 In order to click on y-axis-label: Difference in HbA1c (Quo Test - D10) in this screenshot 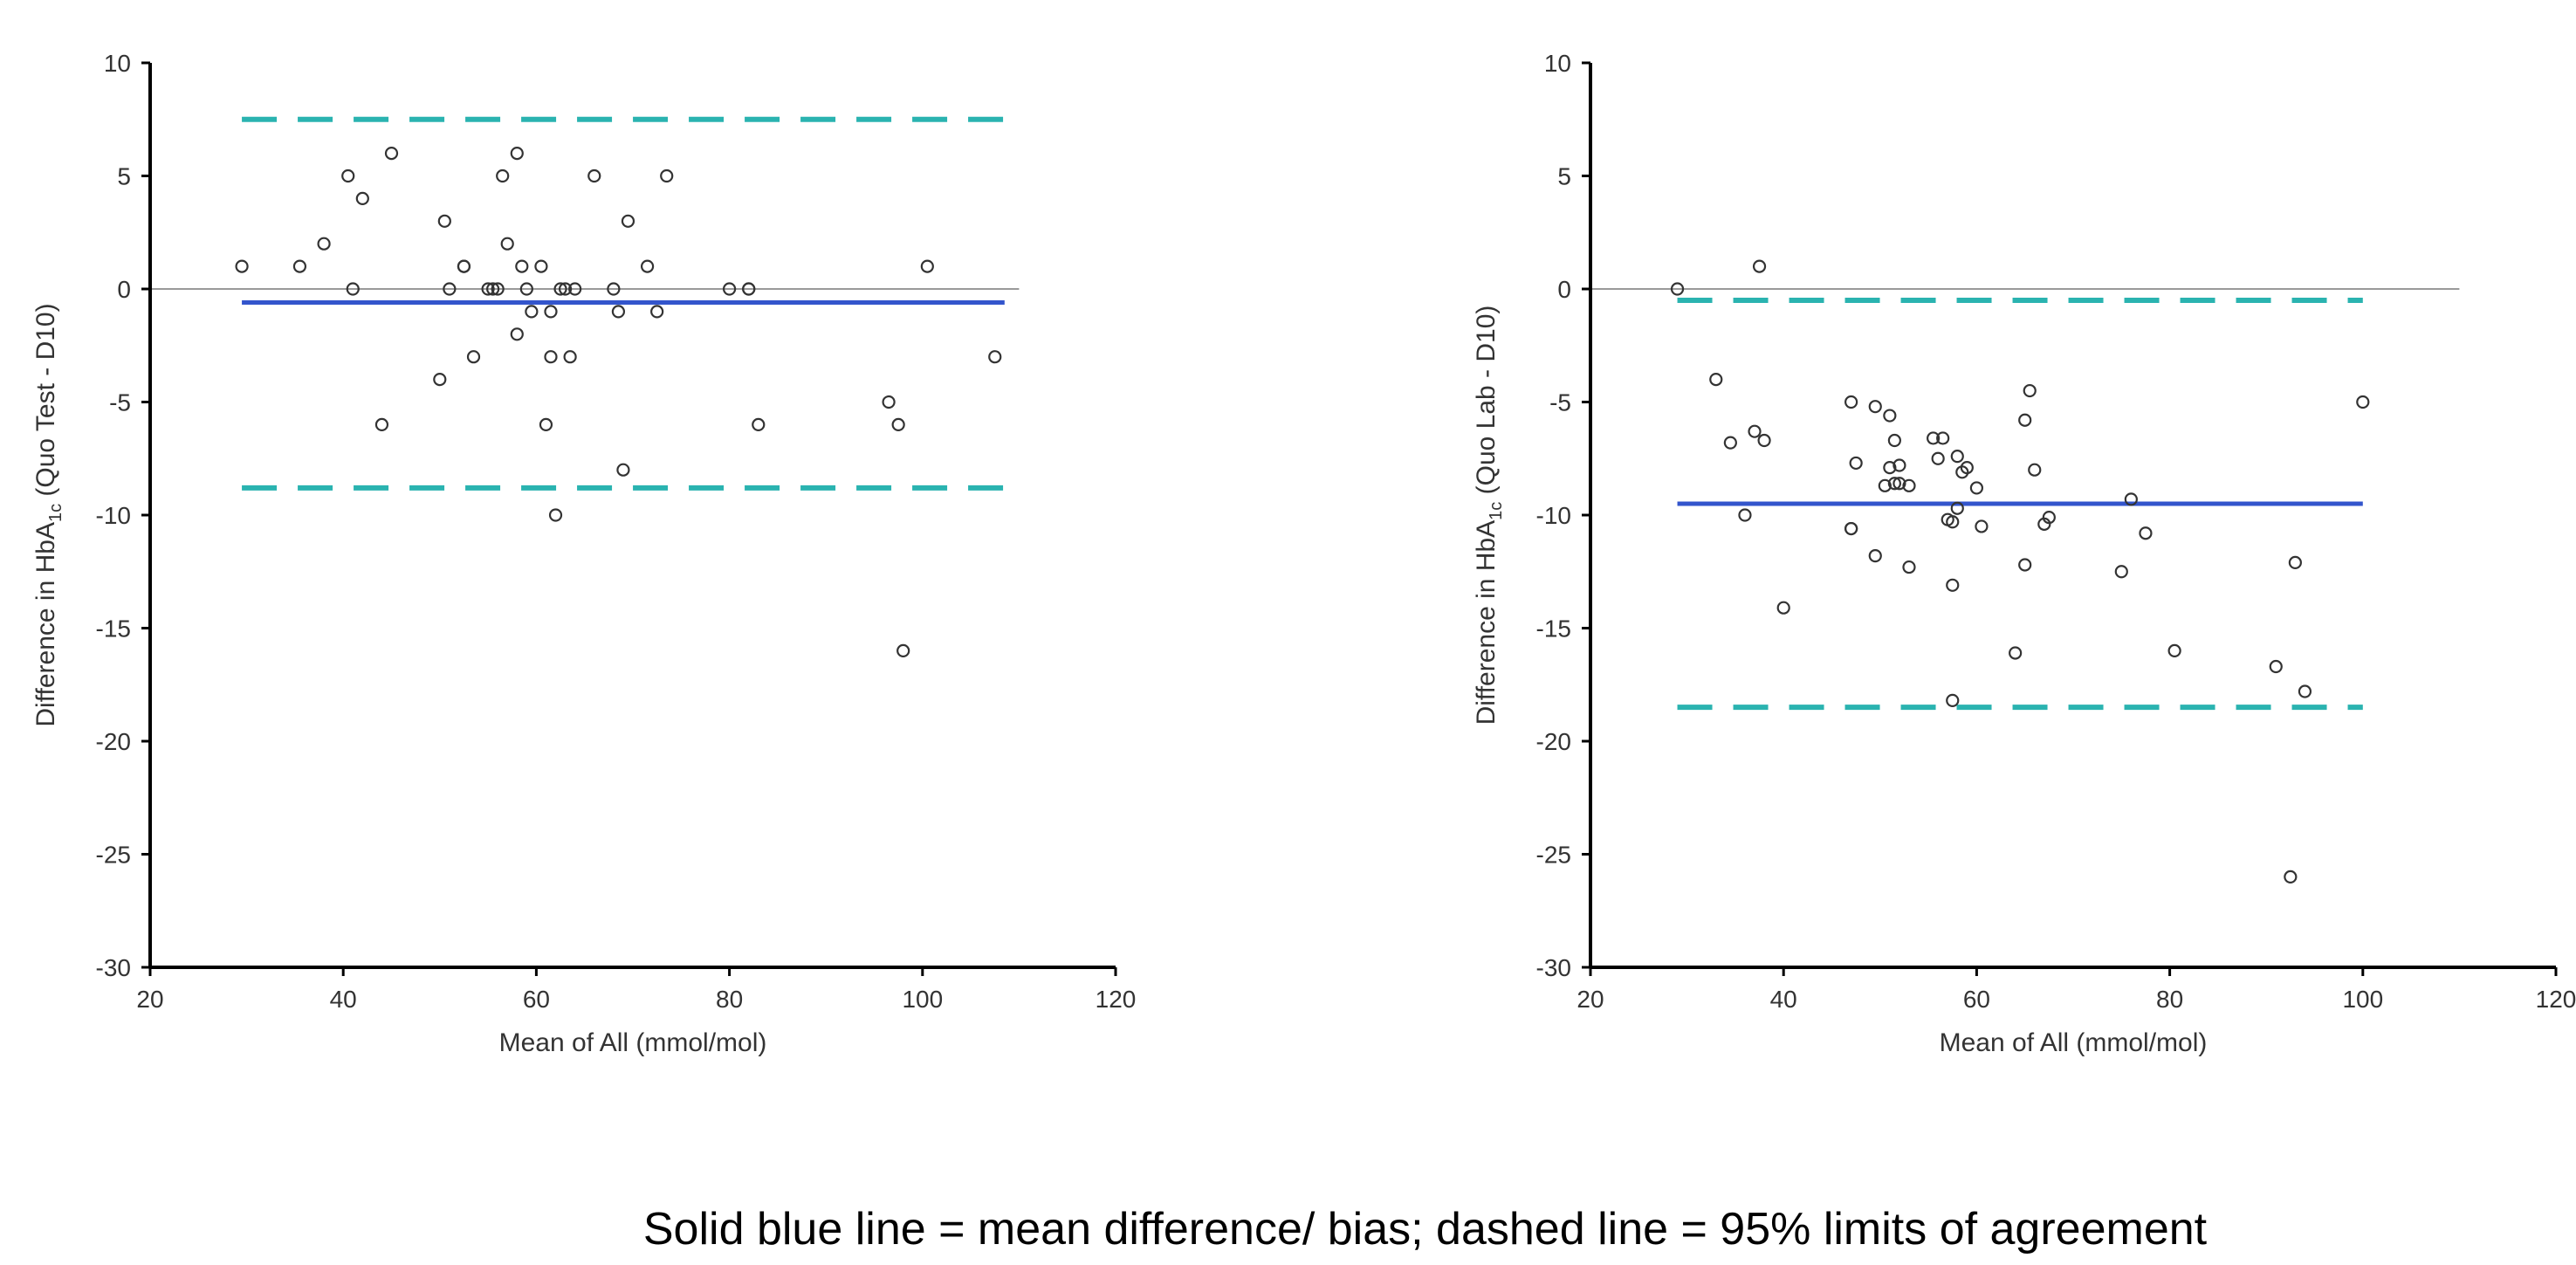, I will do `click(48, 514)`.